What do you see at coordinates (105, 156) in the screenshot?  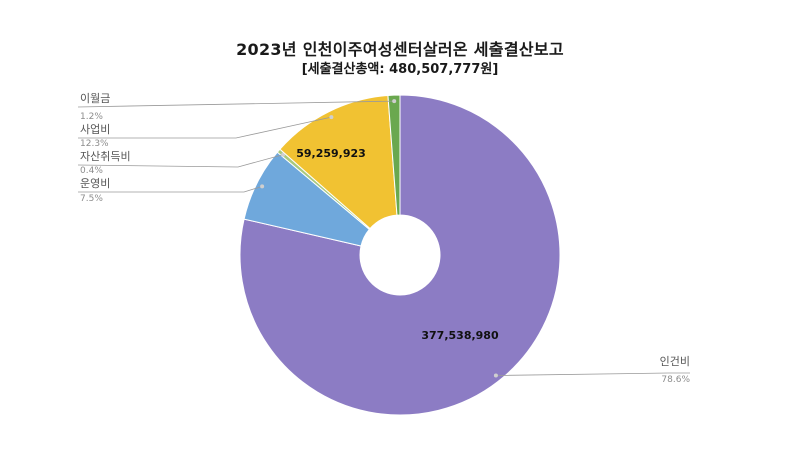 I see `slice-label-2: 자산취득비` at bounding box center [105, 156].